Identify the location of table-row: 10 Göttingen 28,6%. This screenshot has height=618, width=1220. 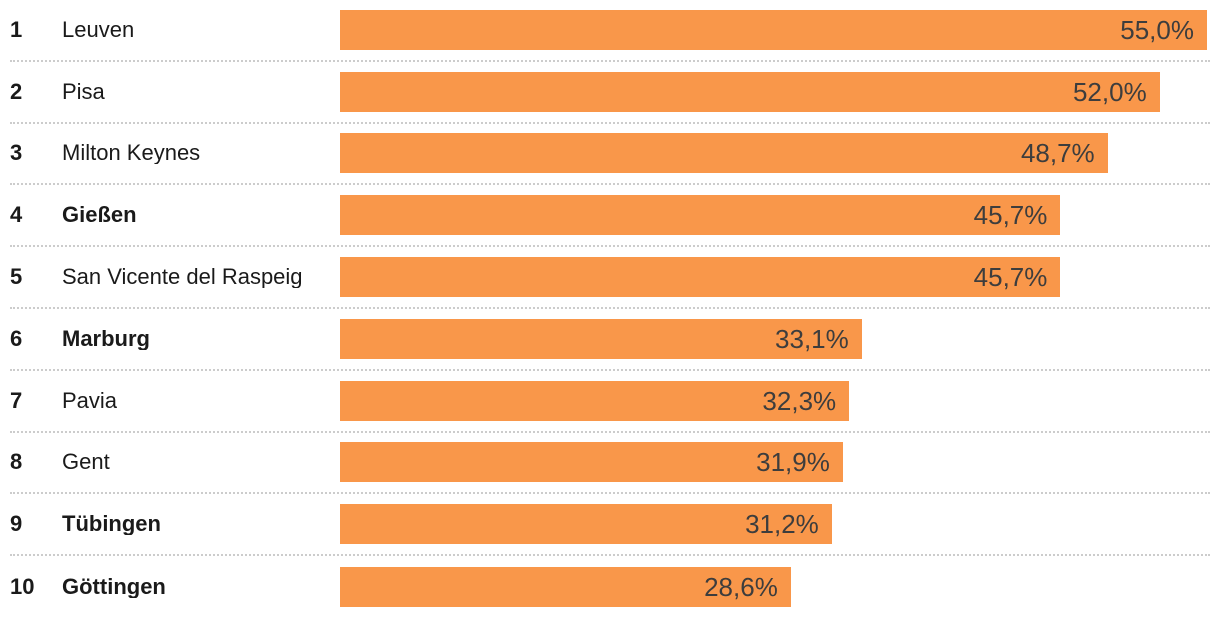
(610, 587).